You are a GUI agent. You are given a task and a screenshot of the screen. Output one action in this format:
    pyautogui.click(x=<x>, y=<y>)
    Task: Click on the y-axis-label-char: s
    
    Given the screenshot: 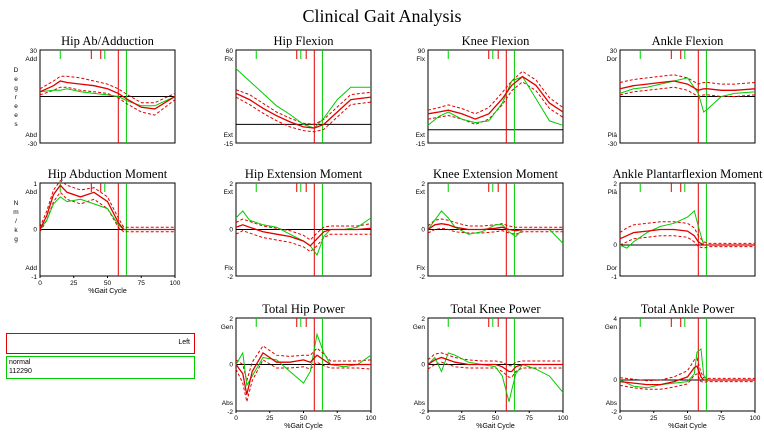 What is the action you would take?
    pyautogui.click(x=16, y=124)
    